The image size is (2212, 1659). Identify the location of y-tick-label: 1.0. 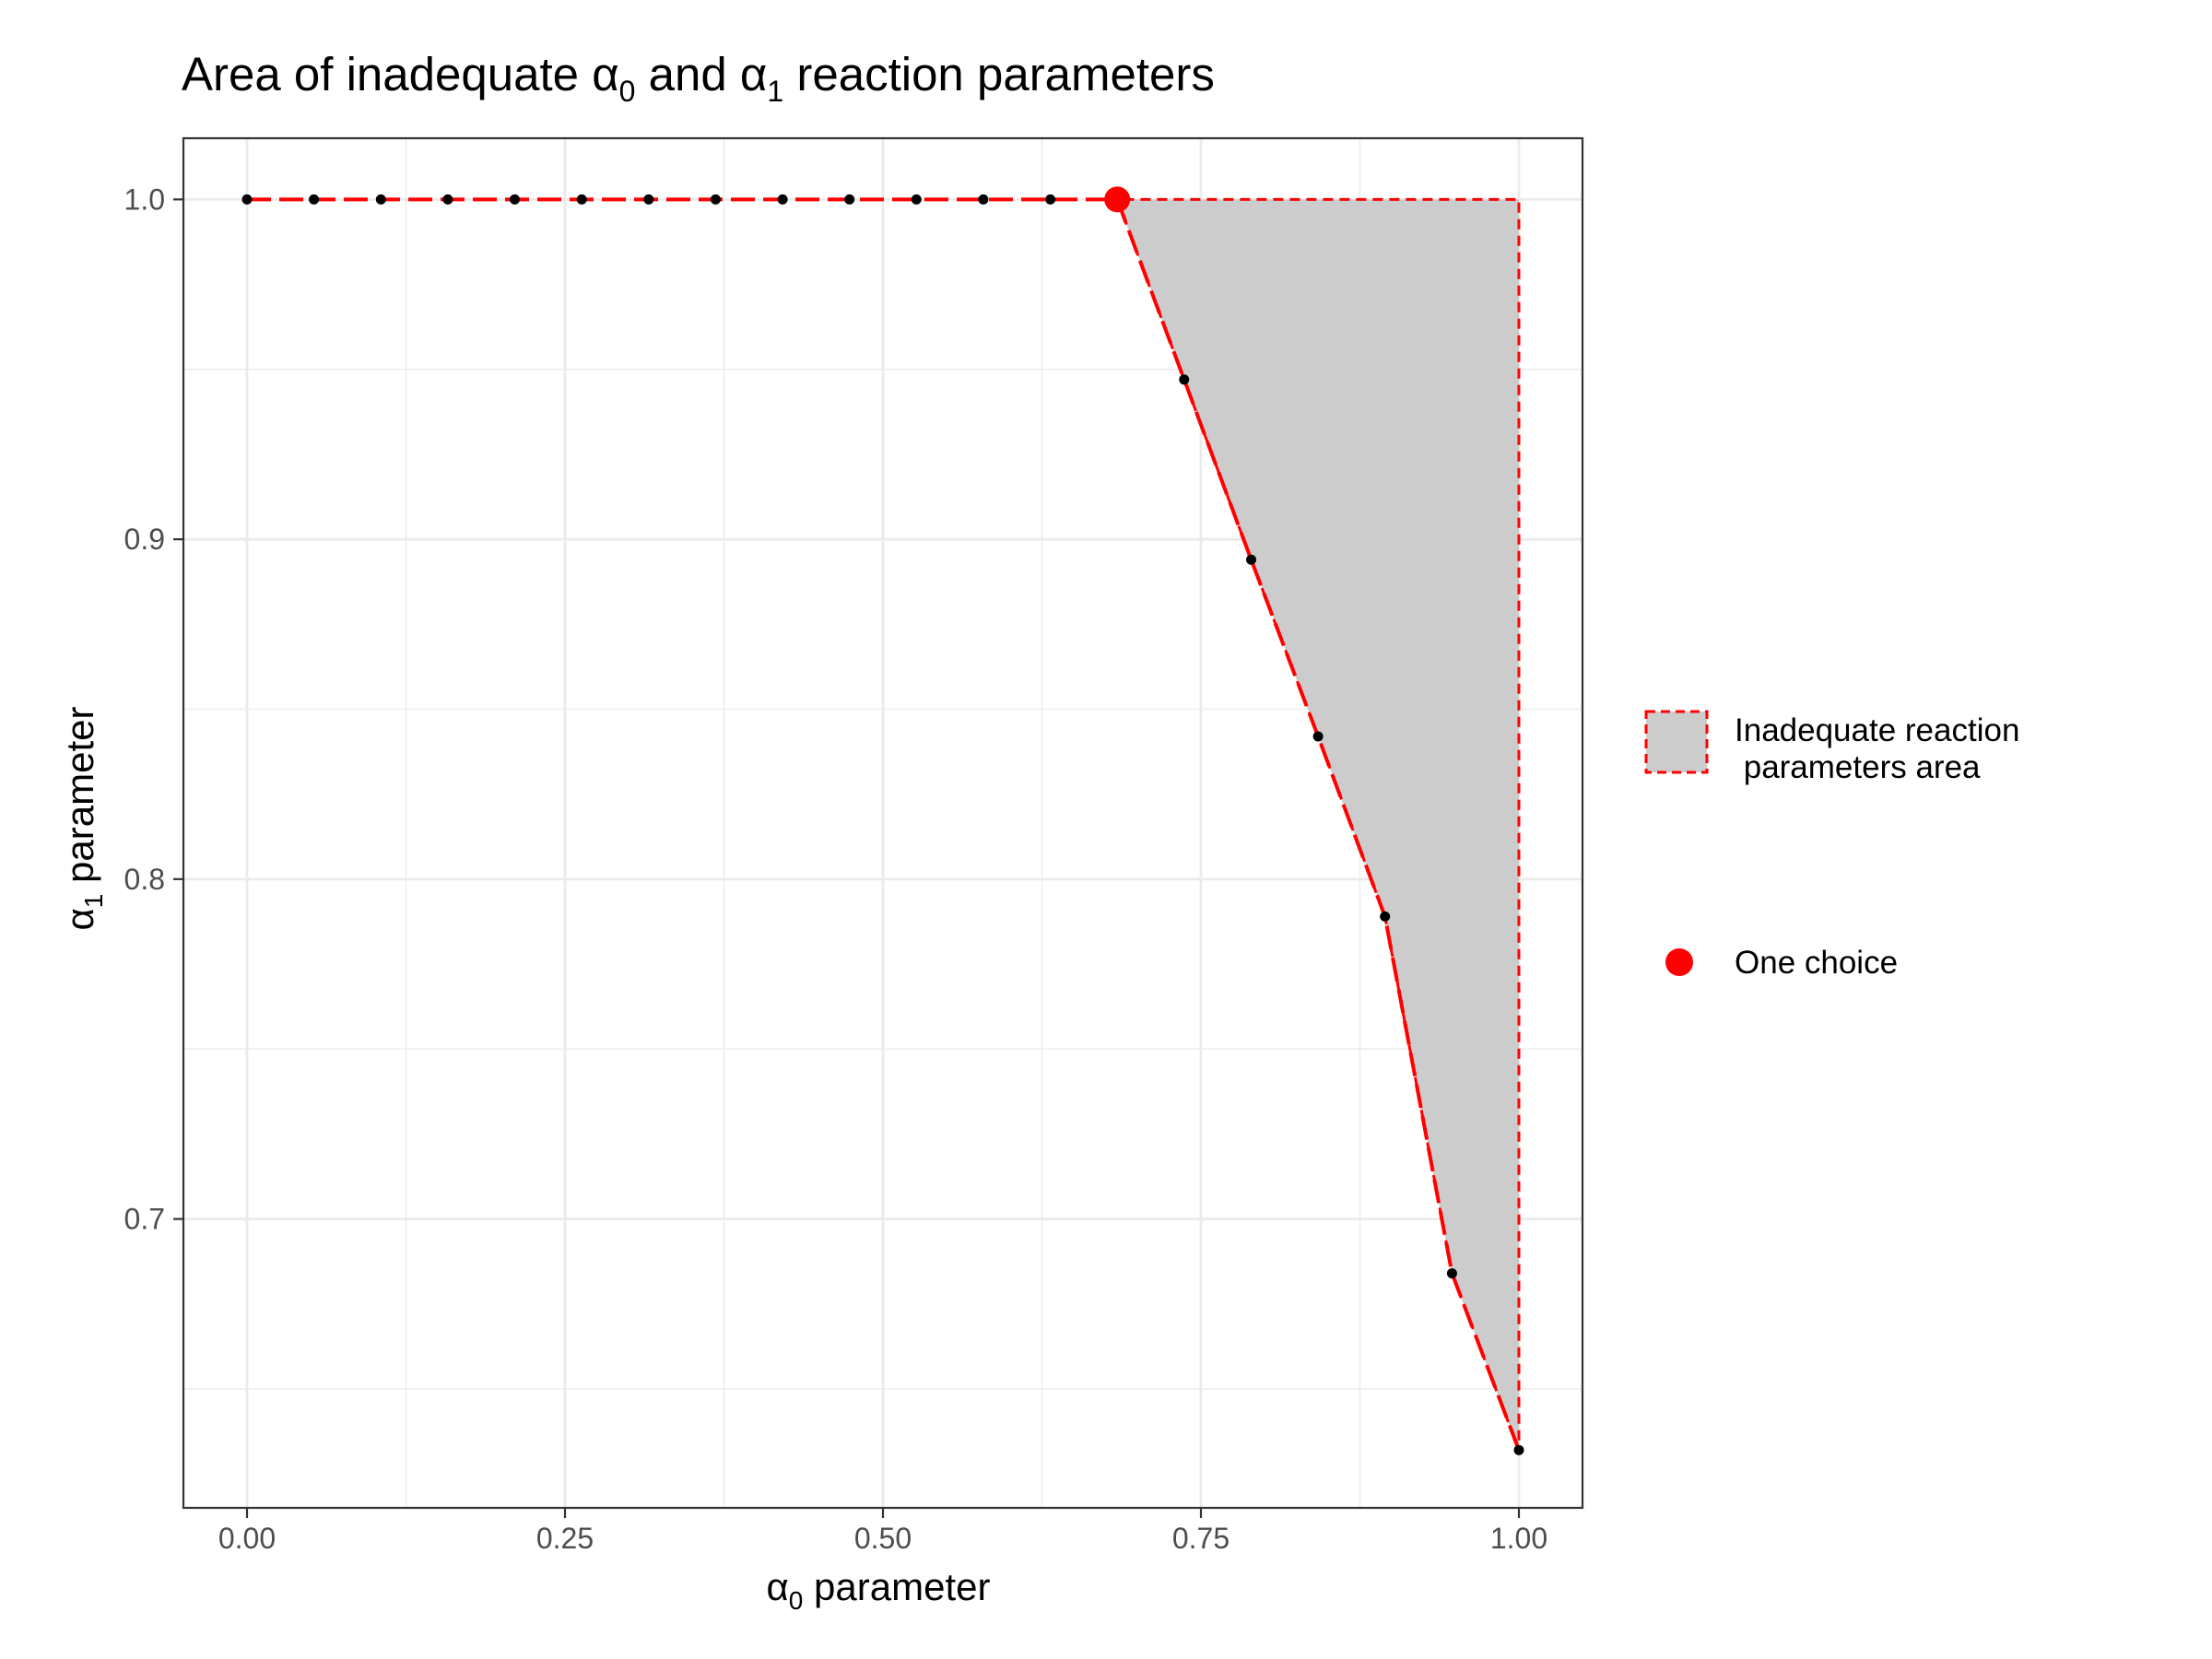
(144, 199).